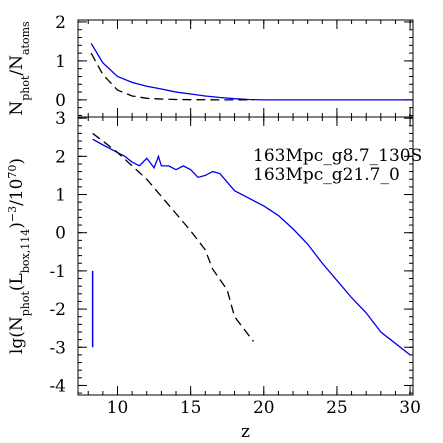 Image resolution: width=443 pixels, height=443 pixels. I want to click on y-axis-label-part: (L, so click(17, 282).